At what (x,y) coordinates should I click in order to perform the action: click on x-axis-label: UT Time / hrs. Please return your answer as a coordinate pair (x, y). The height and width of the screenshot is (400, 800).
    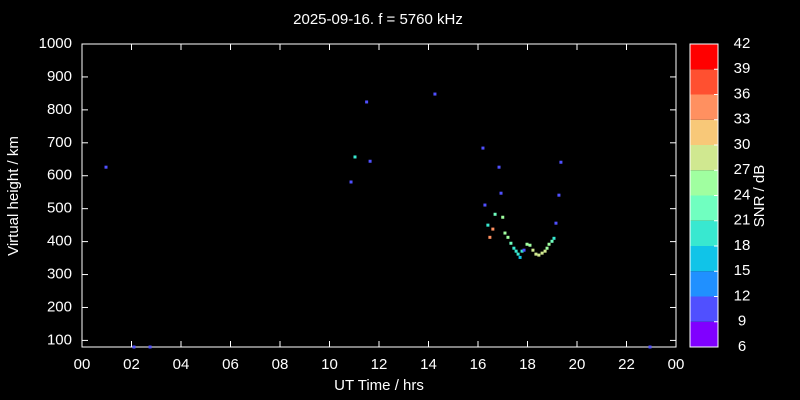
    Looking at the image, I should click on (379, 385).